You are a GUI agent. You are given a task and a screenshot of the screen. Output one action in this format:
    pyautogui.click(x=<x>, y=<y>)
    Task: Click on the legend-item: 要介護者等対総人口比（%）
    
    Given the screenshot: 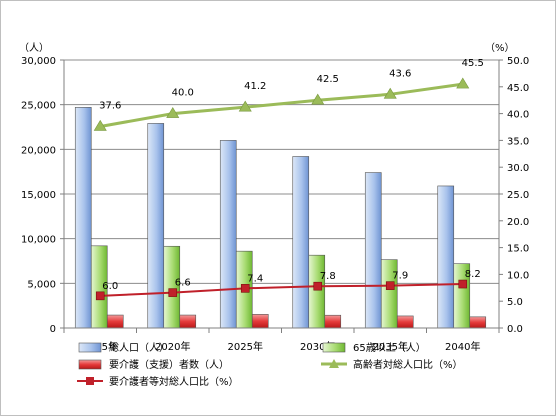 What is the action you would take?
    pyautogui.click(x=158, y=381)
    